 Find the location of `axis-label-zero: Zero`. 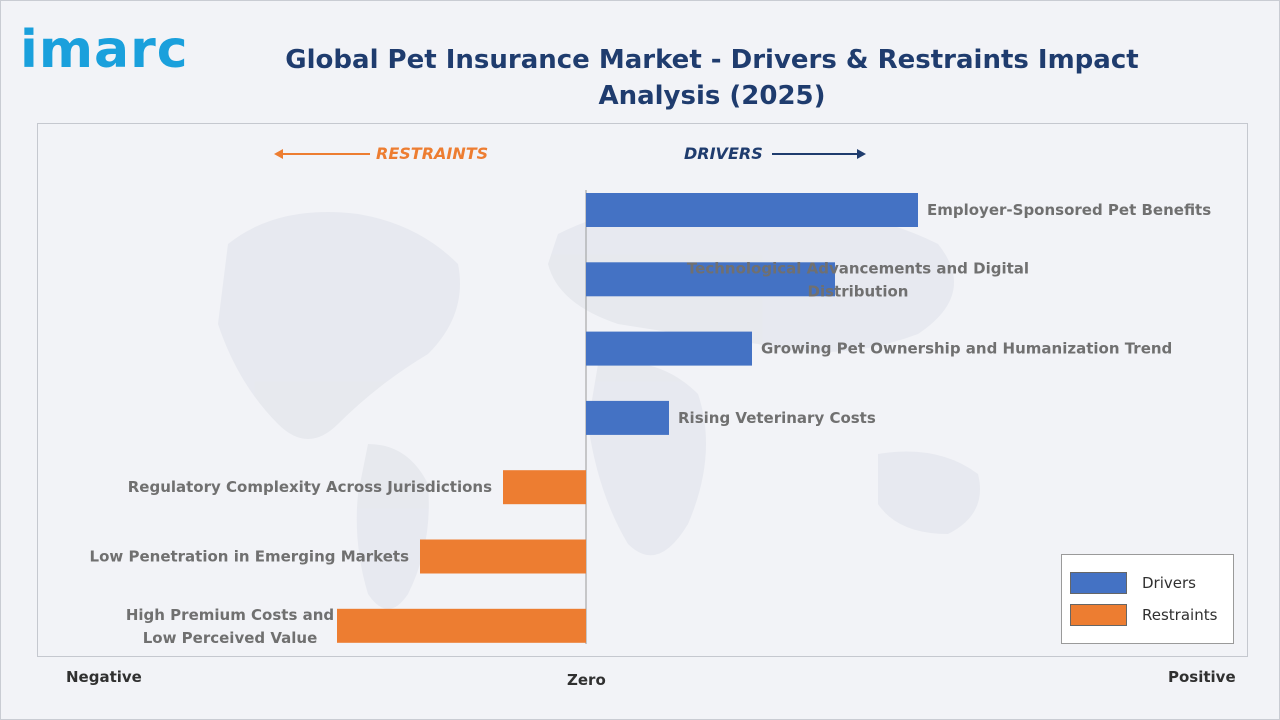

axis-label-zero: Zero is located at coordinates (586, 680).